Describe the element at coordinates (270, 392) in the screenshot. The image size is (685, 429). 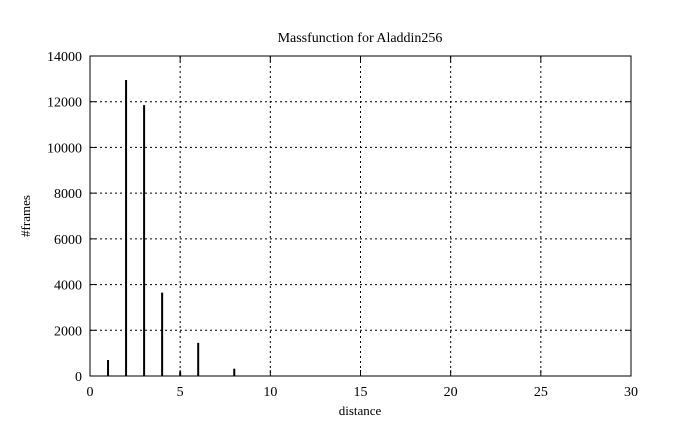
I see `x-tick-label: 10` at that location.